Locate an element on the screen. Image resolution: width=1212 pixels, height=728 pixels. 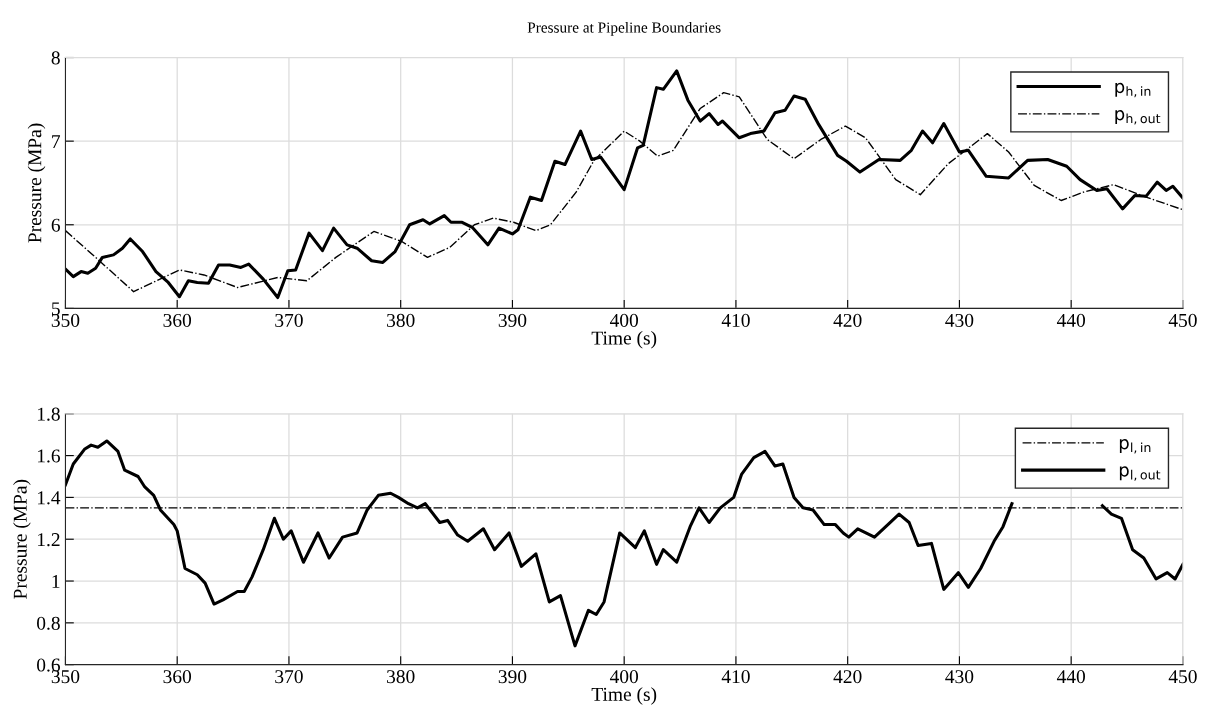
legend-label: p$_{h,out}$ is located at coordinates (1138, 117).